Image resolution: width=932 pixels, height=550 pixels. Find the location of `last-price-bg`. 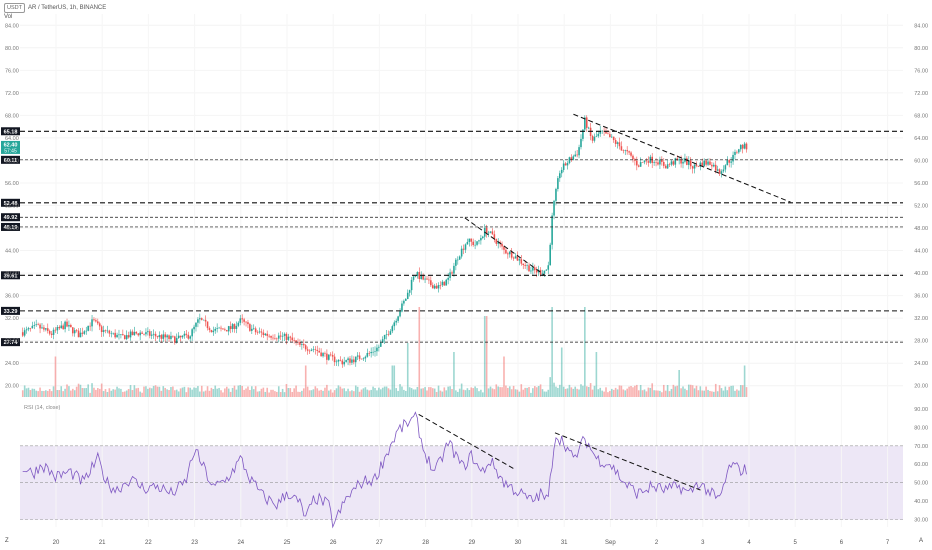

last-price-bg is located at coordinates (10, 147).